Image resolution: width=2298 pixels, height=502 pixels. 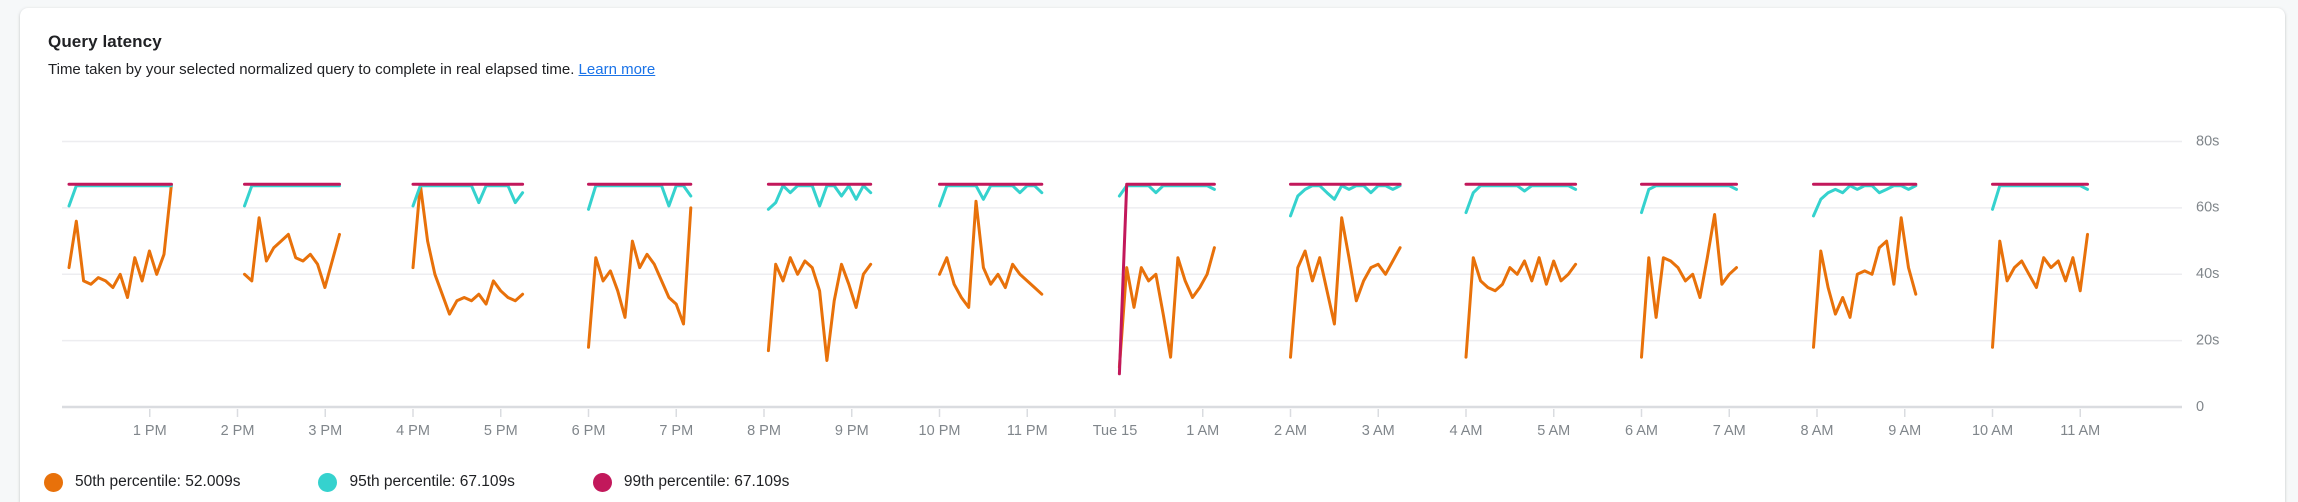 I want to click on legend-label-50th: 50th percentile: 52.009s, so click(x=158, y=481).